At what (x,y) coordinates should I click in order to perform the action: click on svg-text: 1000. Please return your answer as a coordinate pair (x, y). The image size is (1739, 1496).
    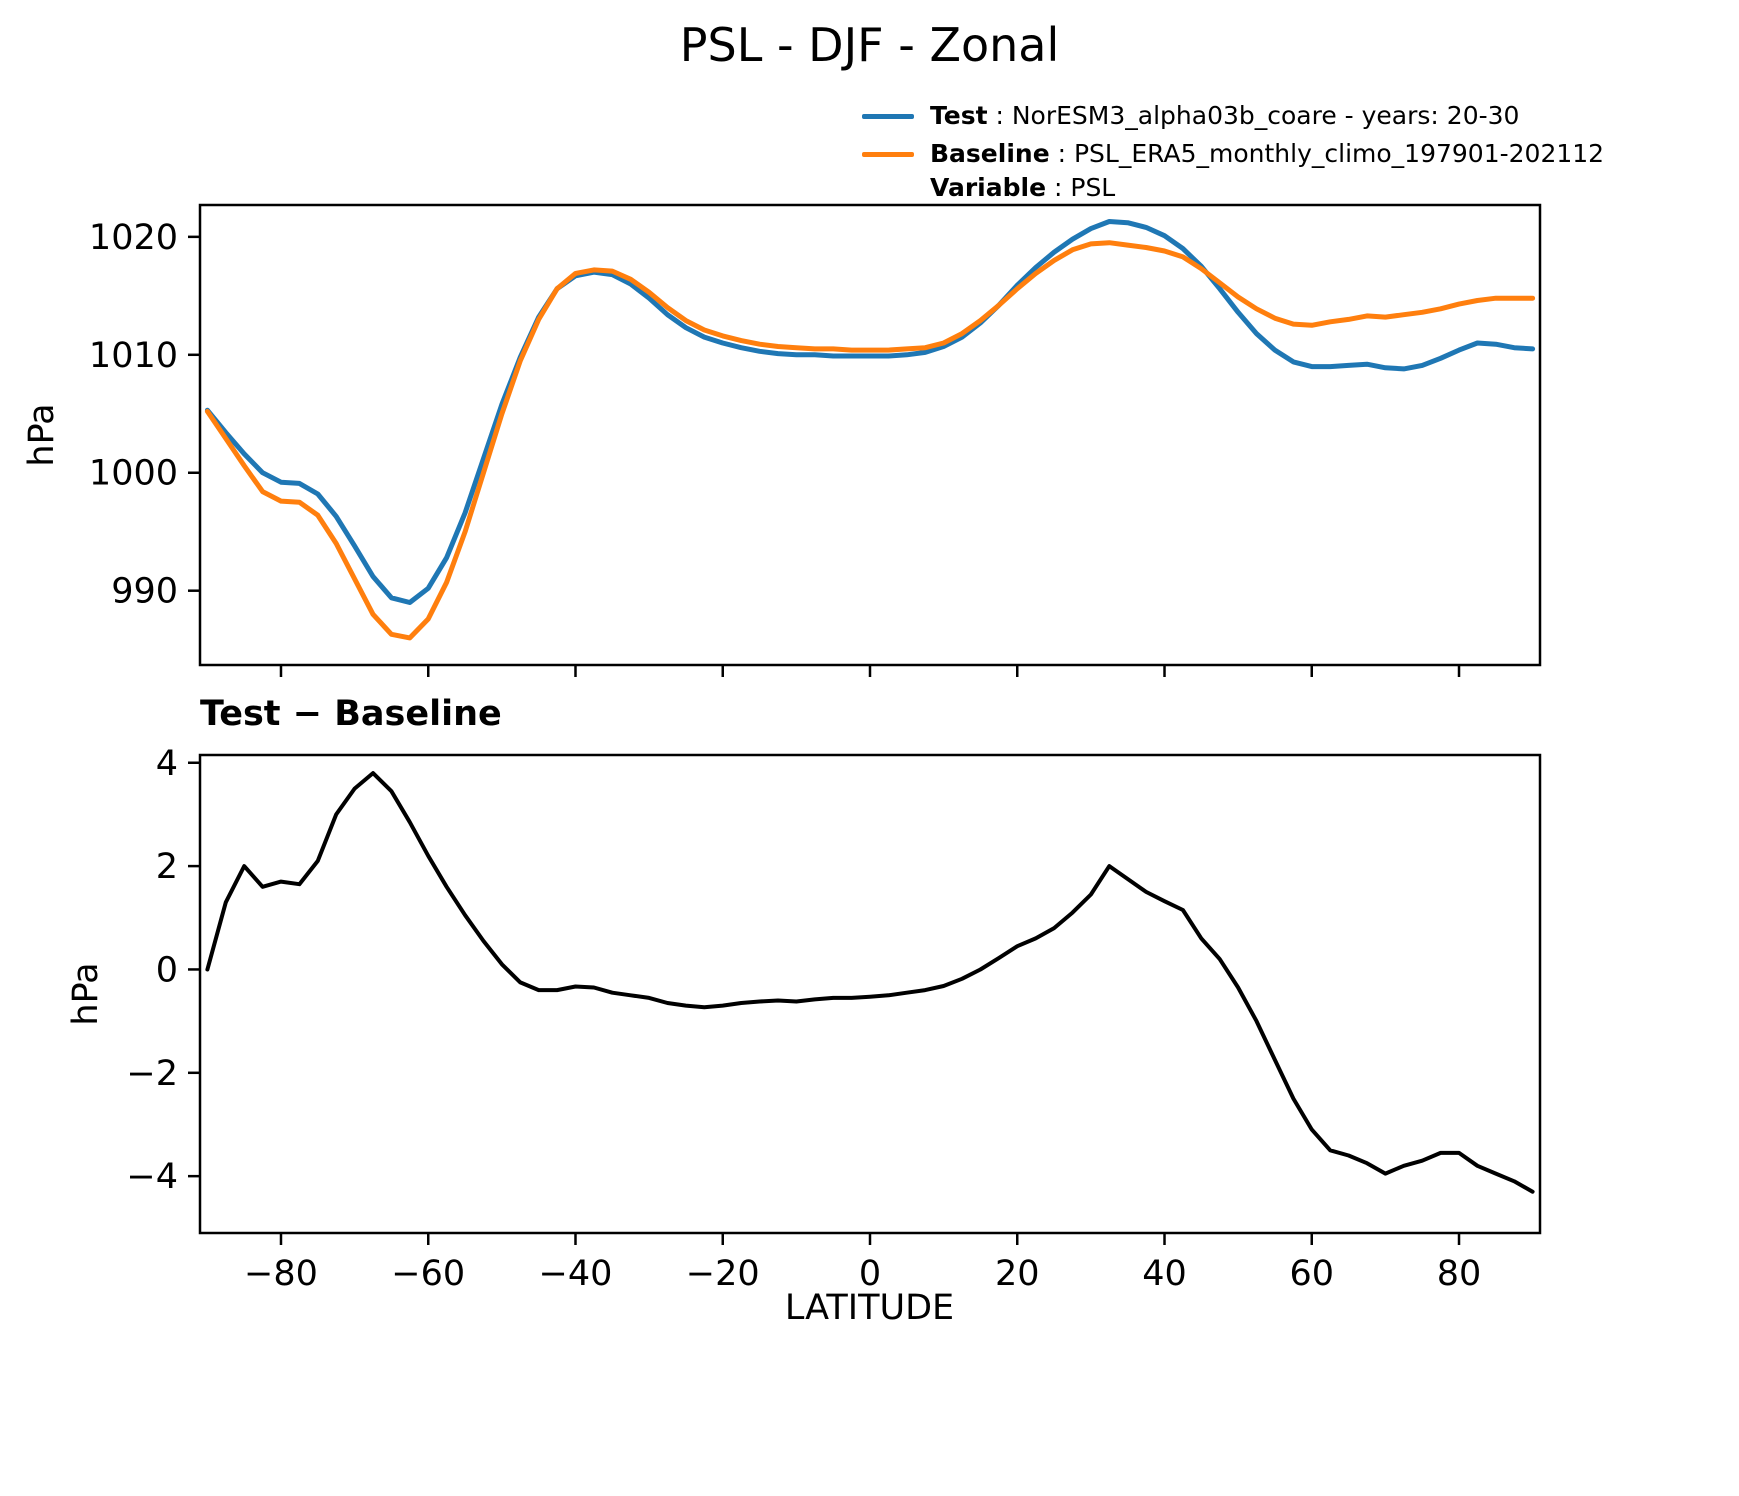
    Looking at the image, I should click on (133, 474).